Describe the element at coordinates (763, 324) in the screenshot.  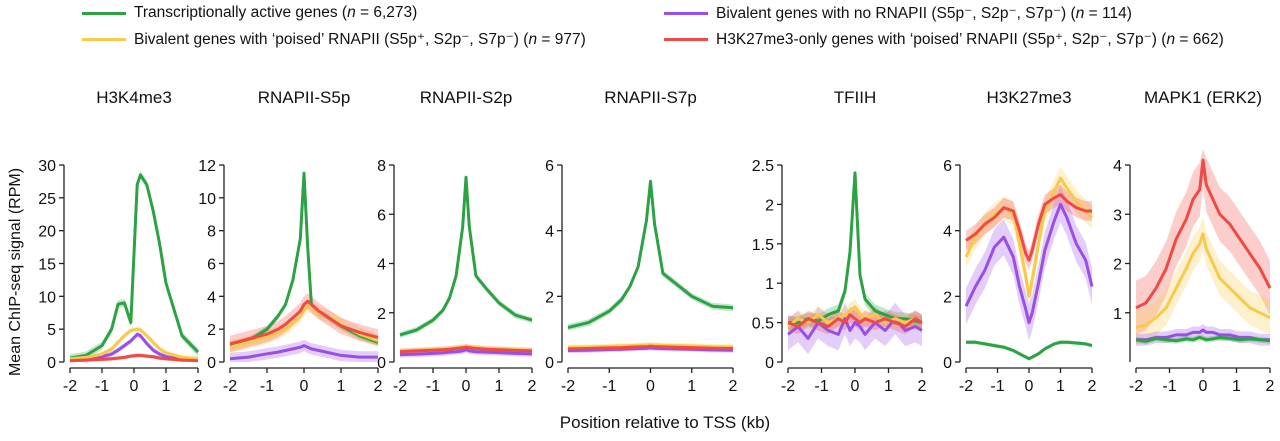
I see `y-tick-label: 0.5` at that location.